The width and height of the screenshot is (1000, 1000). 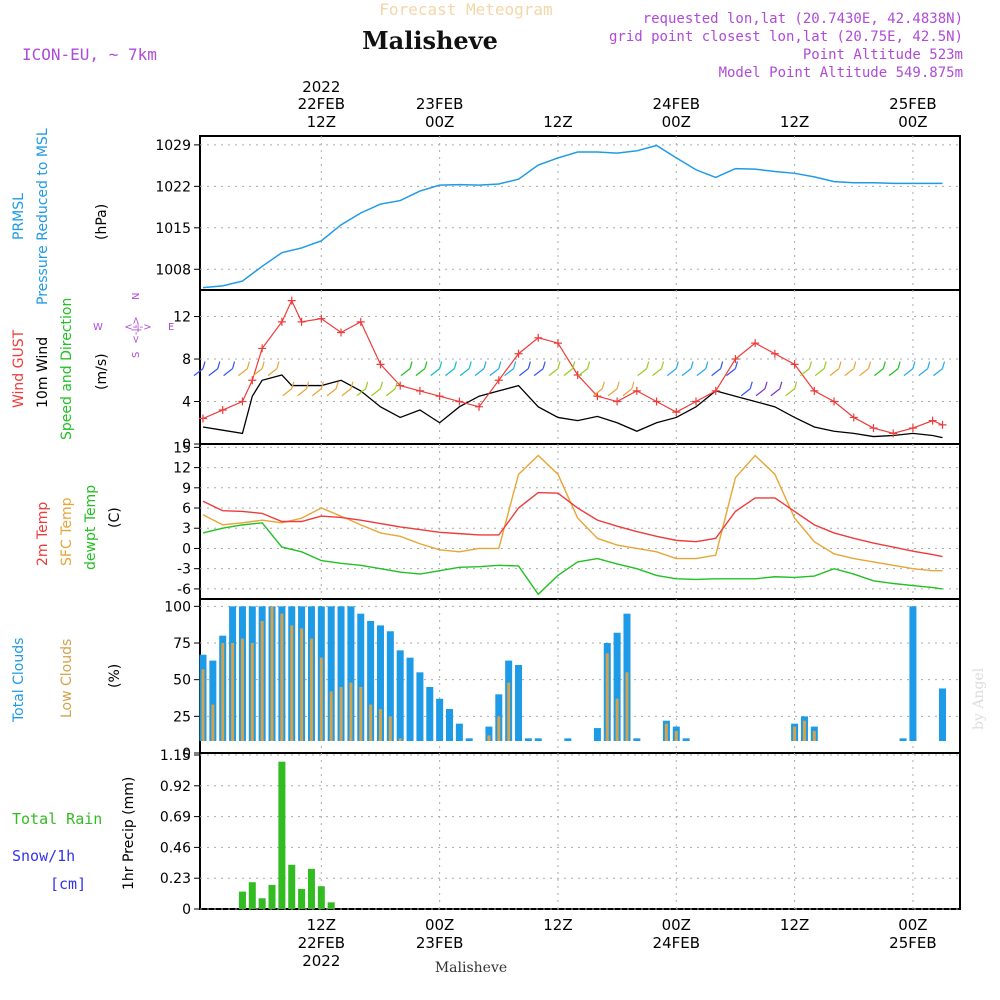 What do you see at coordinates (580, 676) in the screenshot?
I see `clouds-panel-frame` at bounding box center [580, 676].